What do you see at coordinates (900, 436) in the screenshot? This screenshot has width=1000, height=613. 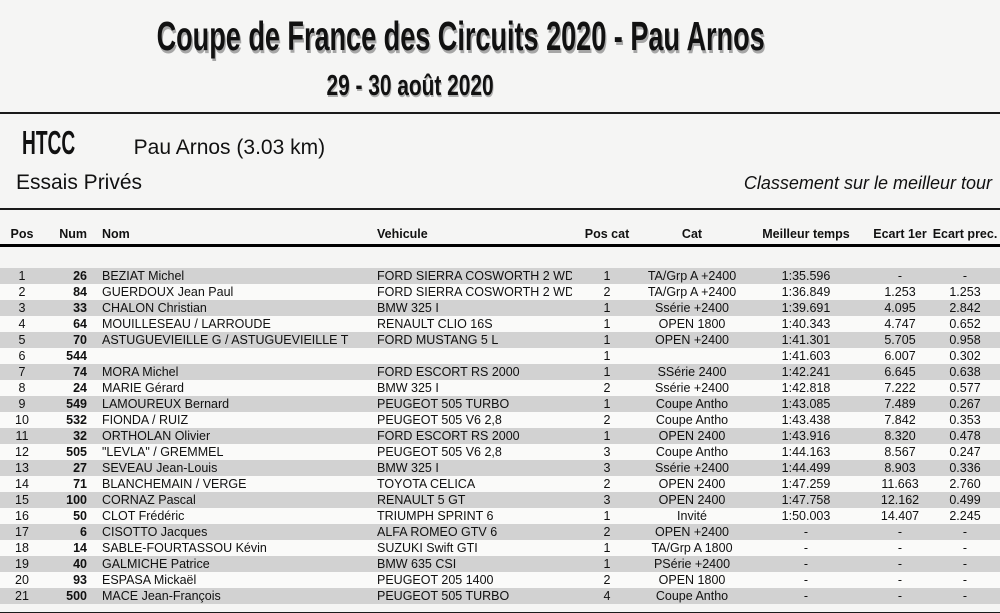 I see `cell-ecart-1er: 8.320` at bounding box center [900, 436].